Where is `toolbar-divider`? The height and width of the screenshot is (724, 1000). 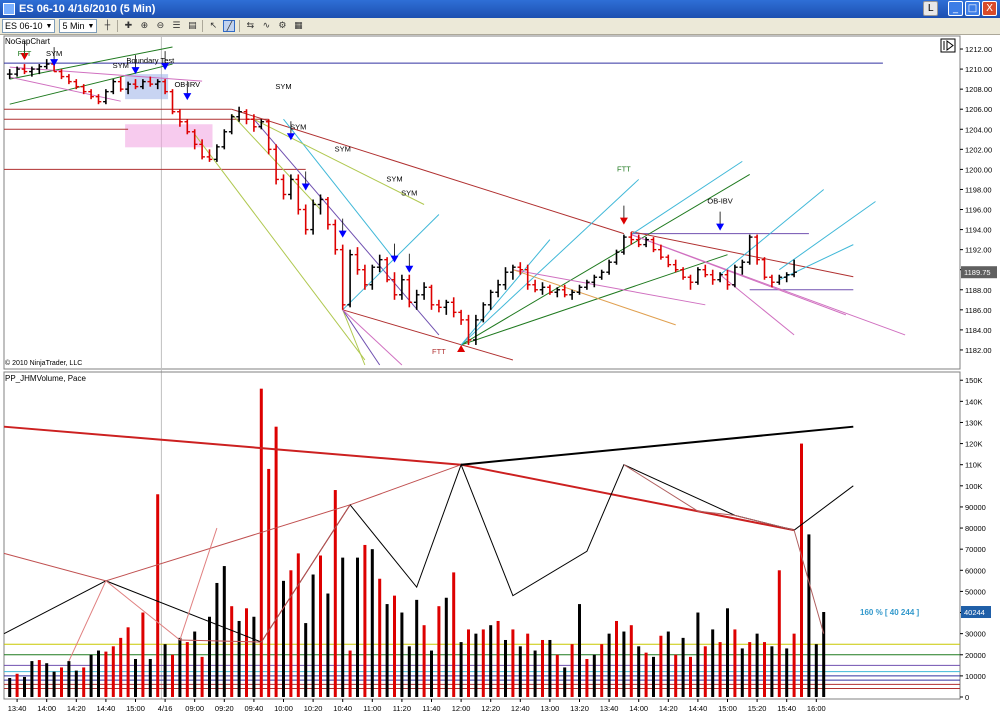
toolbar-divider is located at coordinates (118, 26).